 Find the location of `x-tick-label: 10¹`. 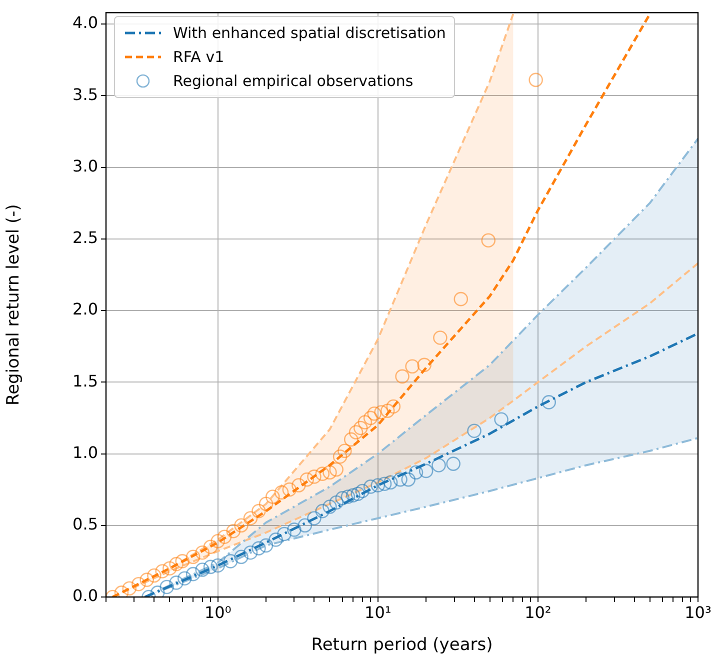

x-tick-label: 10¹ is located at coordinates (378, 612).